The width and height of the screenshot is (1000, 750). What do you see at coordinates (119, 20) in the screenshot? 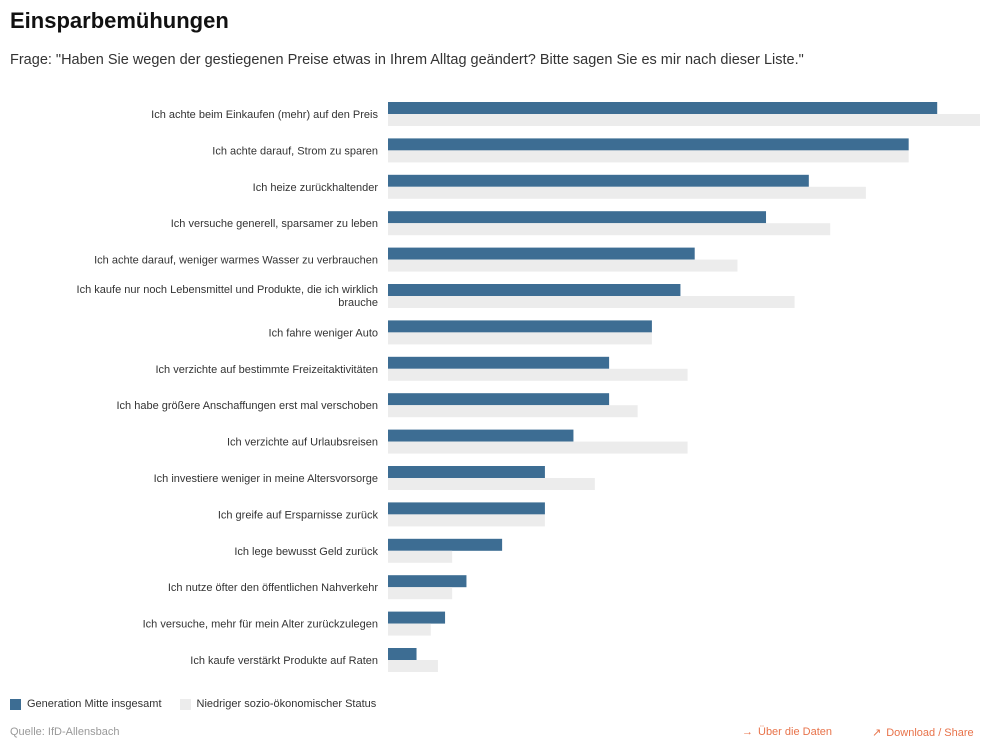
I see `chart-title: Einsparbemühungen` at bounding box center [119, 20].